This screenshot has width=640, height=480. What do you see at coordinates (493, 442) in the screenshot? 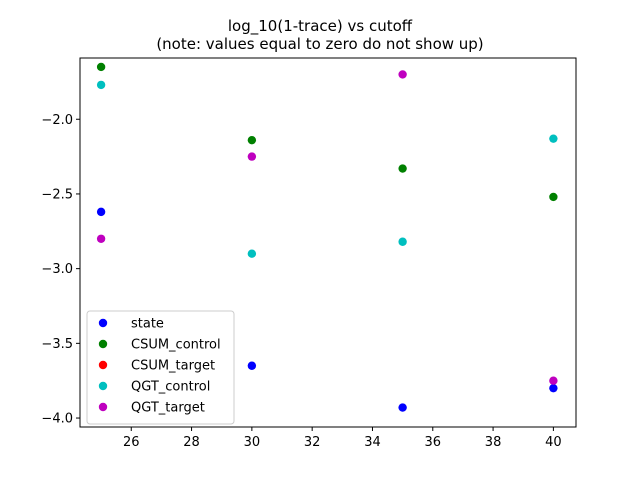
I see `x-tick-label: 38` at bounding box center [493, 442].